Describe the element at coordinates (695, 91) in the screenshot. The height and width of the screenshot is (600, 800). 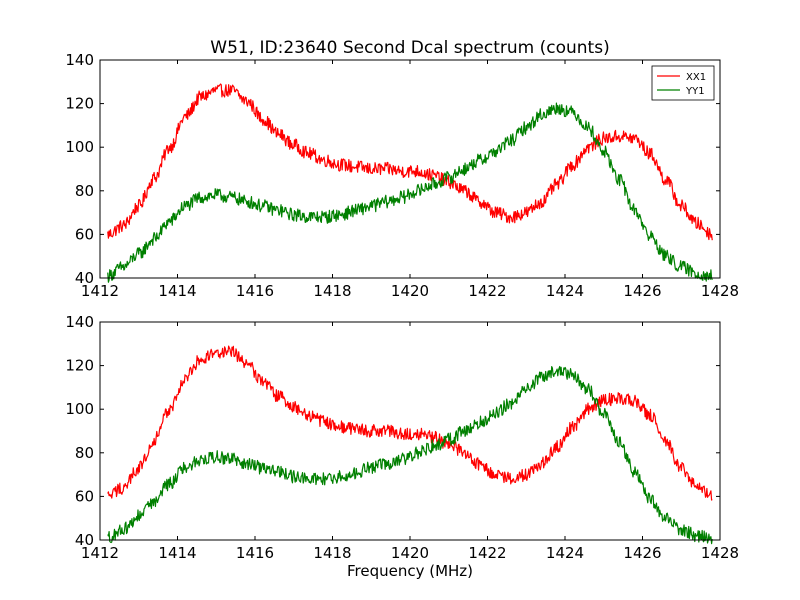
I see `legend-label-yy1: YY1` at that location.